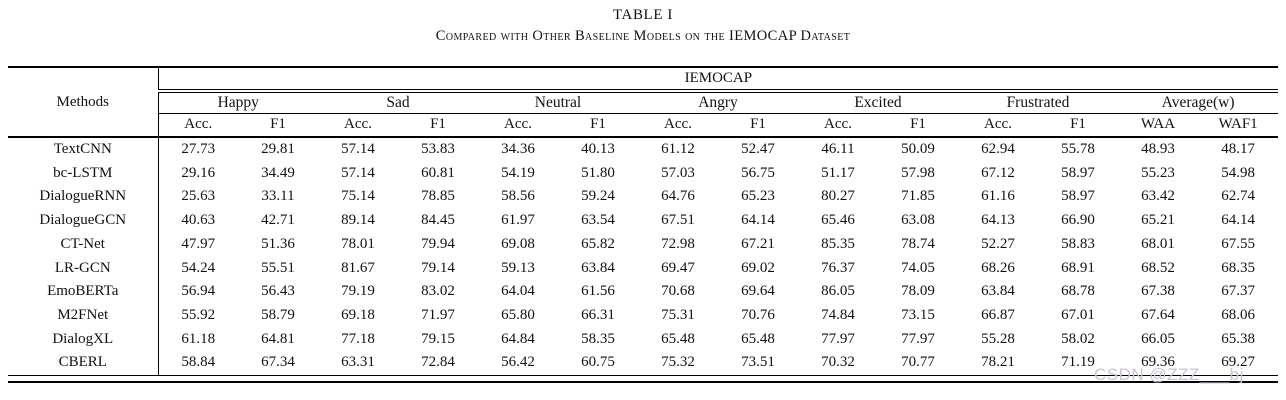  What do you see at coordinates (358, 196) in the screenshot?
I see `metric-value: 75.14` at bounding box center [358, 196].